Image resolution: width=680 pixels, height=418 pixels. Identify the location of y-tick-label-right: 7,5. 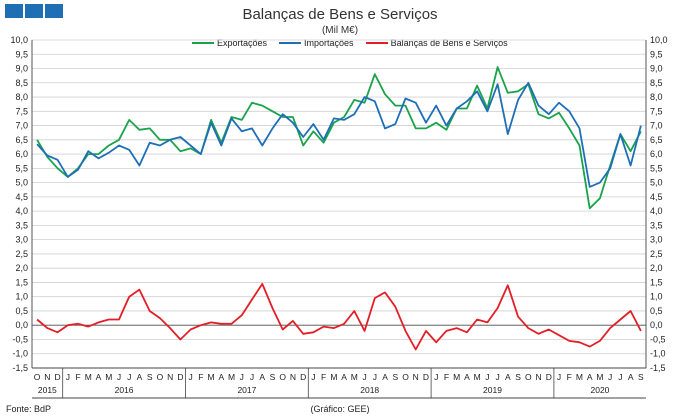
(656, 111).